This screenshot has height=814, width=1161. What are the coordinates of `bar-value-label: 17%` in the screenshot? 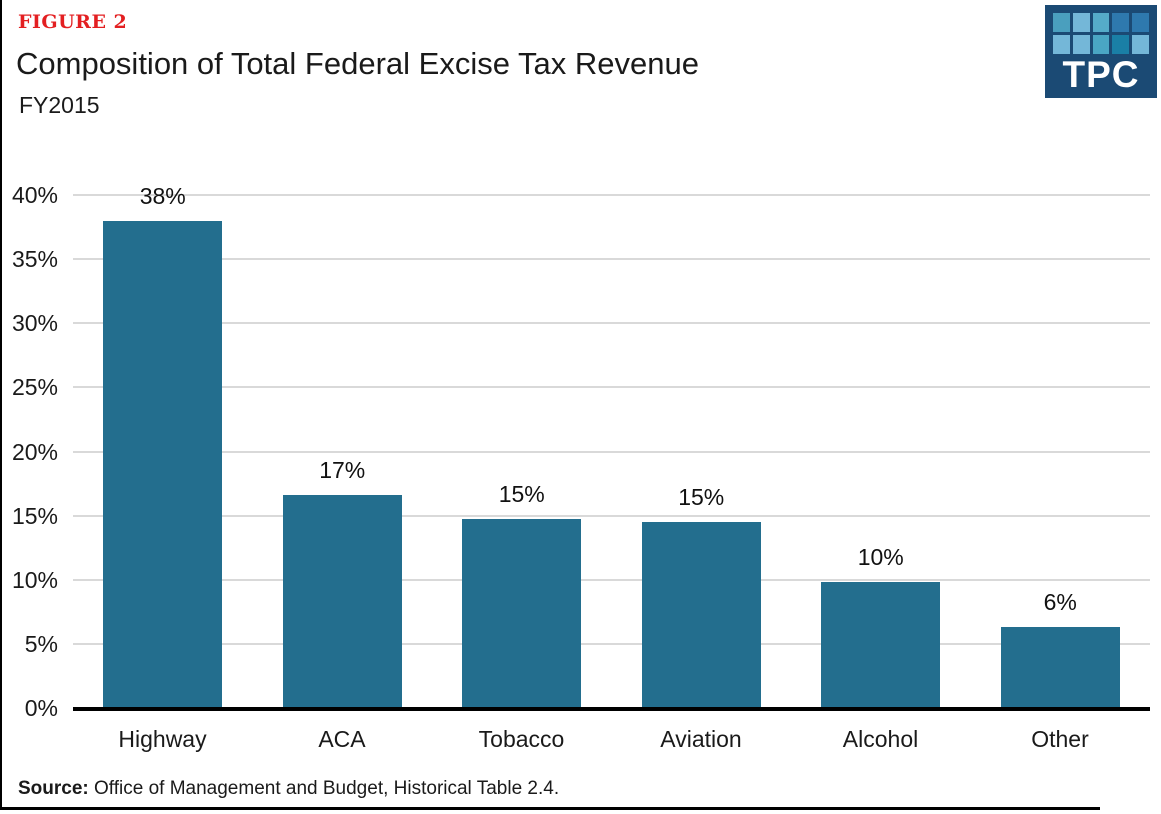 It's located at (342, 470).